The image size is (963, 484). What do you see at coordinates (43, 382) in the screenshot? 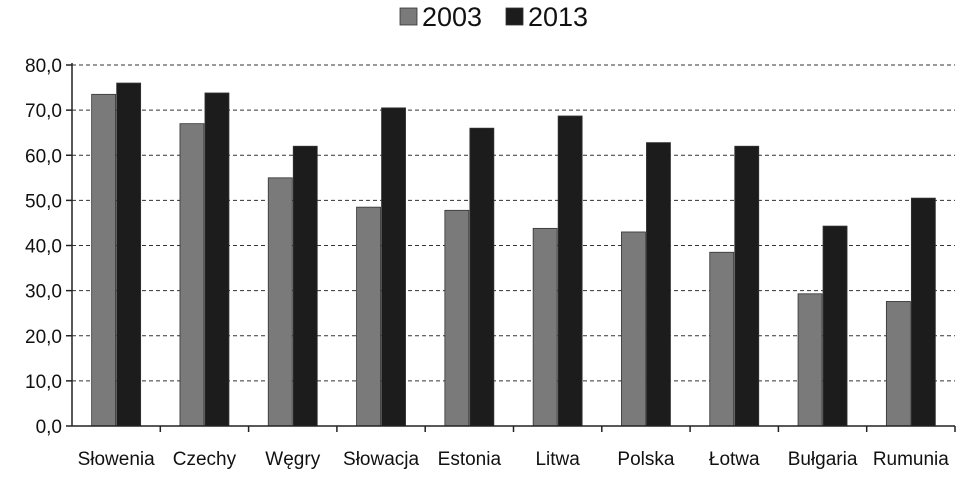
I see `y-tick-label: 10,0` at bounding box center [43, 382].